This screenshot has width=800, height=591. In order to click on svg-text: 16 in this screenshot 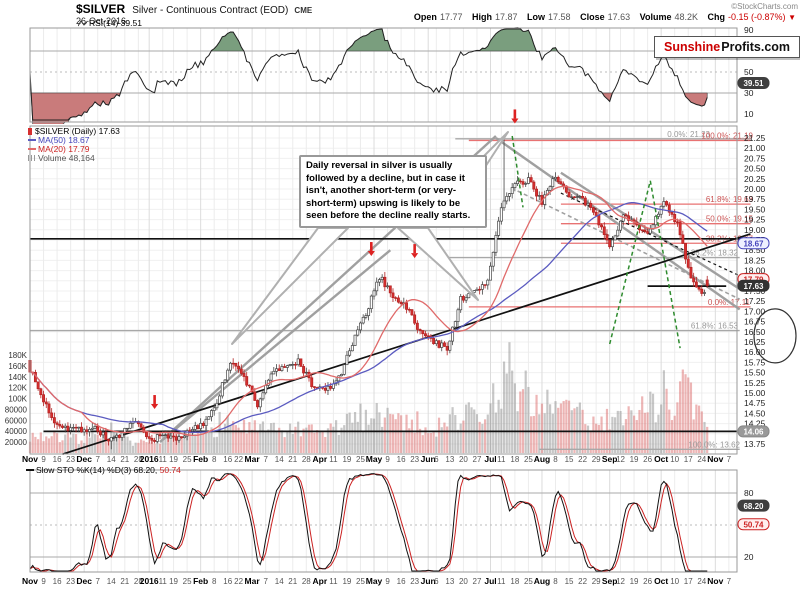, I will do `click(227, 581)`.